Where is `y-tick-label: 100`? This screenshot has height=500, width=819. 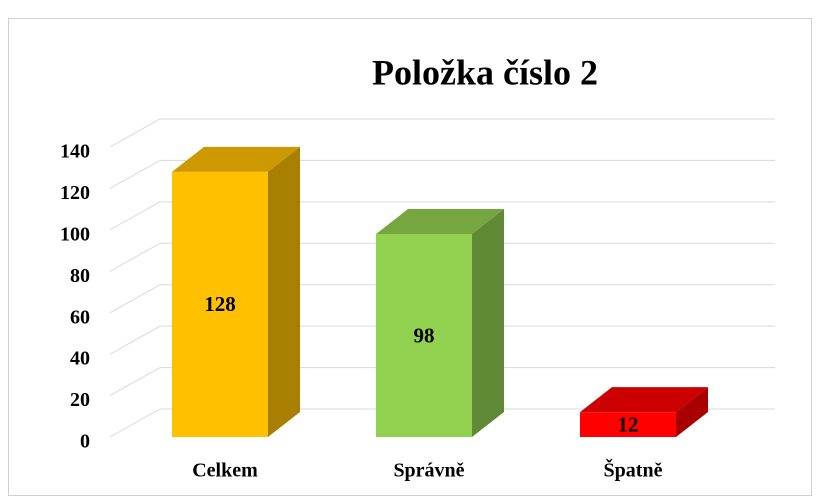 y-tick-label: 100 is located at coordinates (75, 234).